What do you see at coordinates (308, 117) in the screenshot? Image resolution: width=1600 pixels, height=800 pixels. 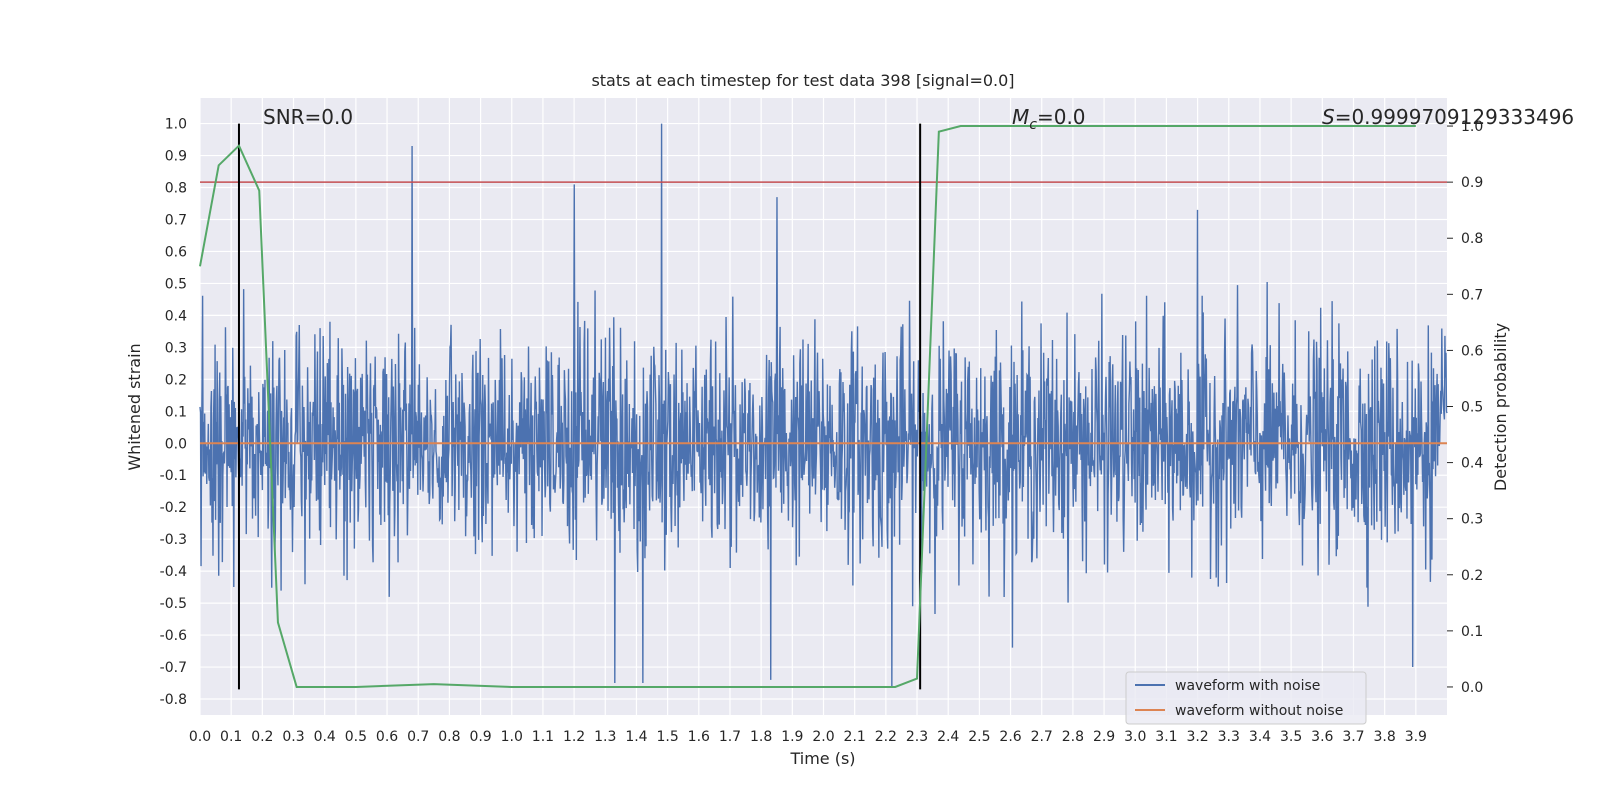 I see `snr-annotation: SNR=0.0` at bounding box center [308, 117].